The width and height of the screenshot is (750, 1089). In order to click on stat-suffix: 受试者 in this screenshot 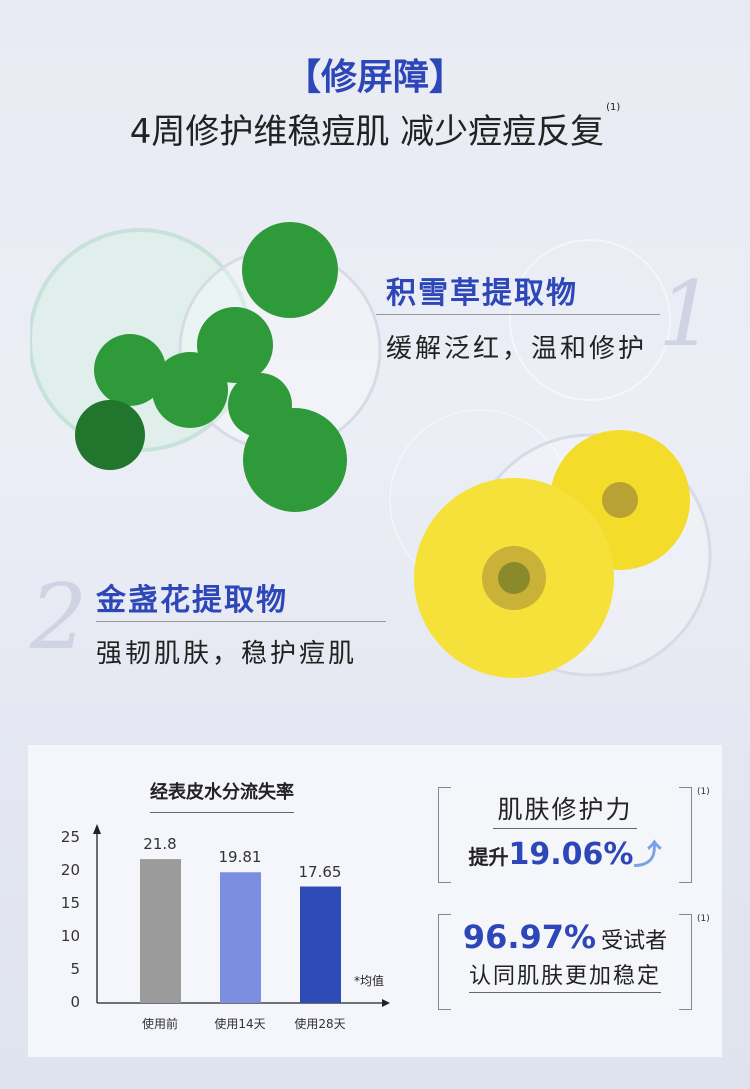, I will do `click(634, 941)`.